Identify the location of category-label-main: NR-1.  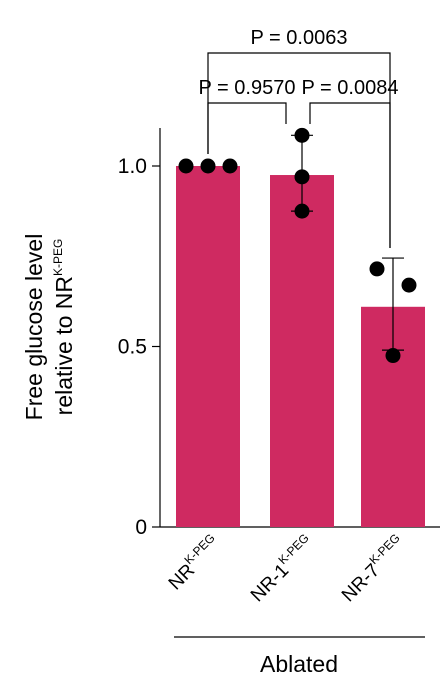
(270, 583).